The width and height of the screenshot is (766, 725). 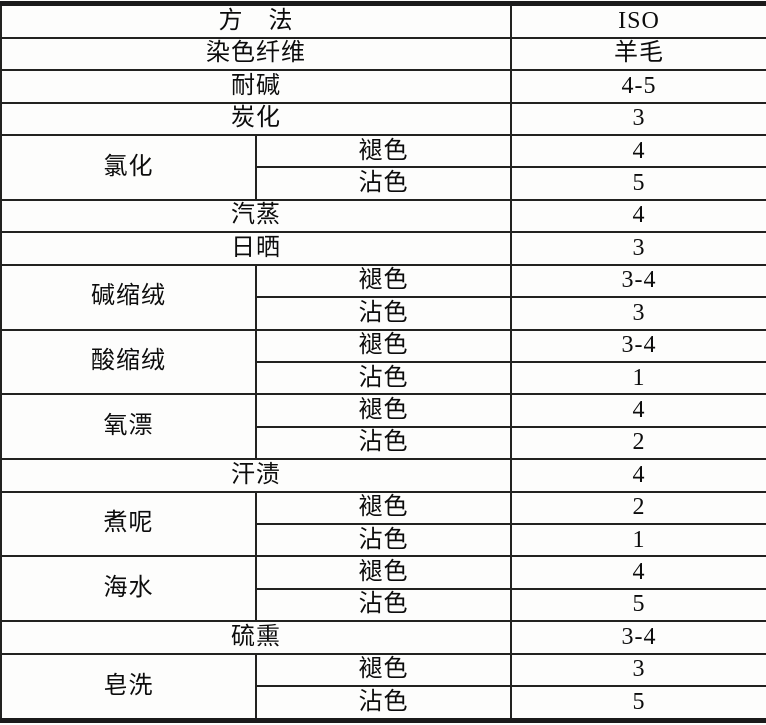 I want to click on table-row-method-header: 方 法 ISO, so click(x=383, y=20).